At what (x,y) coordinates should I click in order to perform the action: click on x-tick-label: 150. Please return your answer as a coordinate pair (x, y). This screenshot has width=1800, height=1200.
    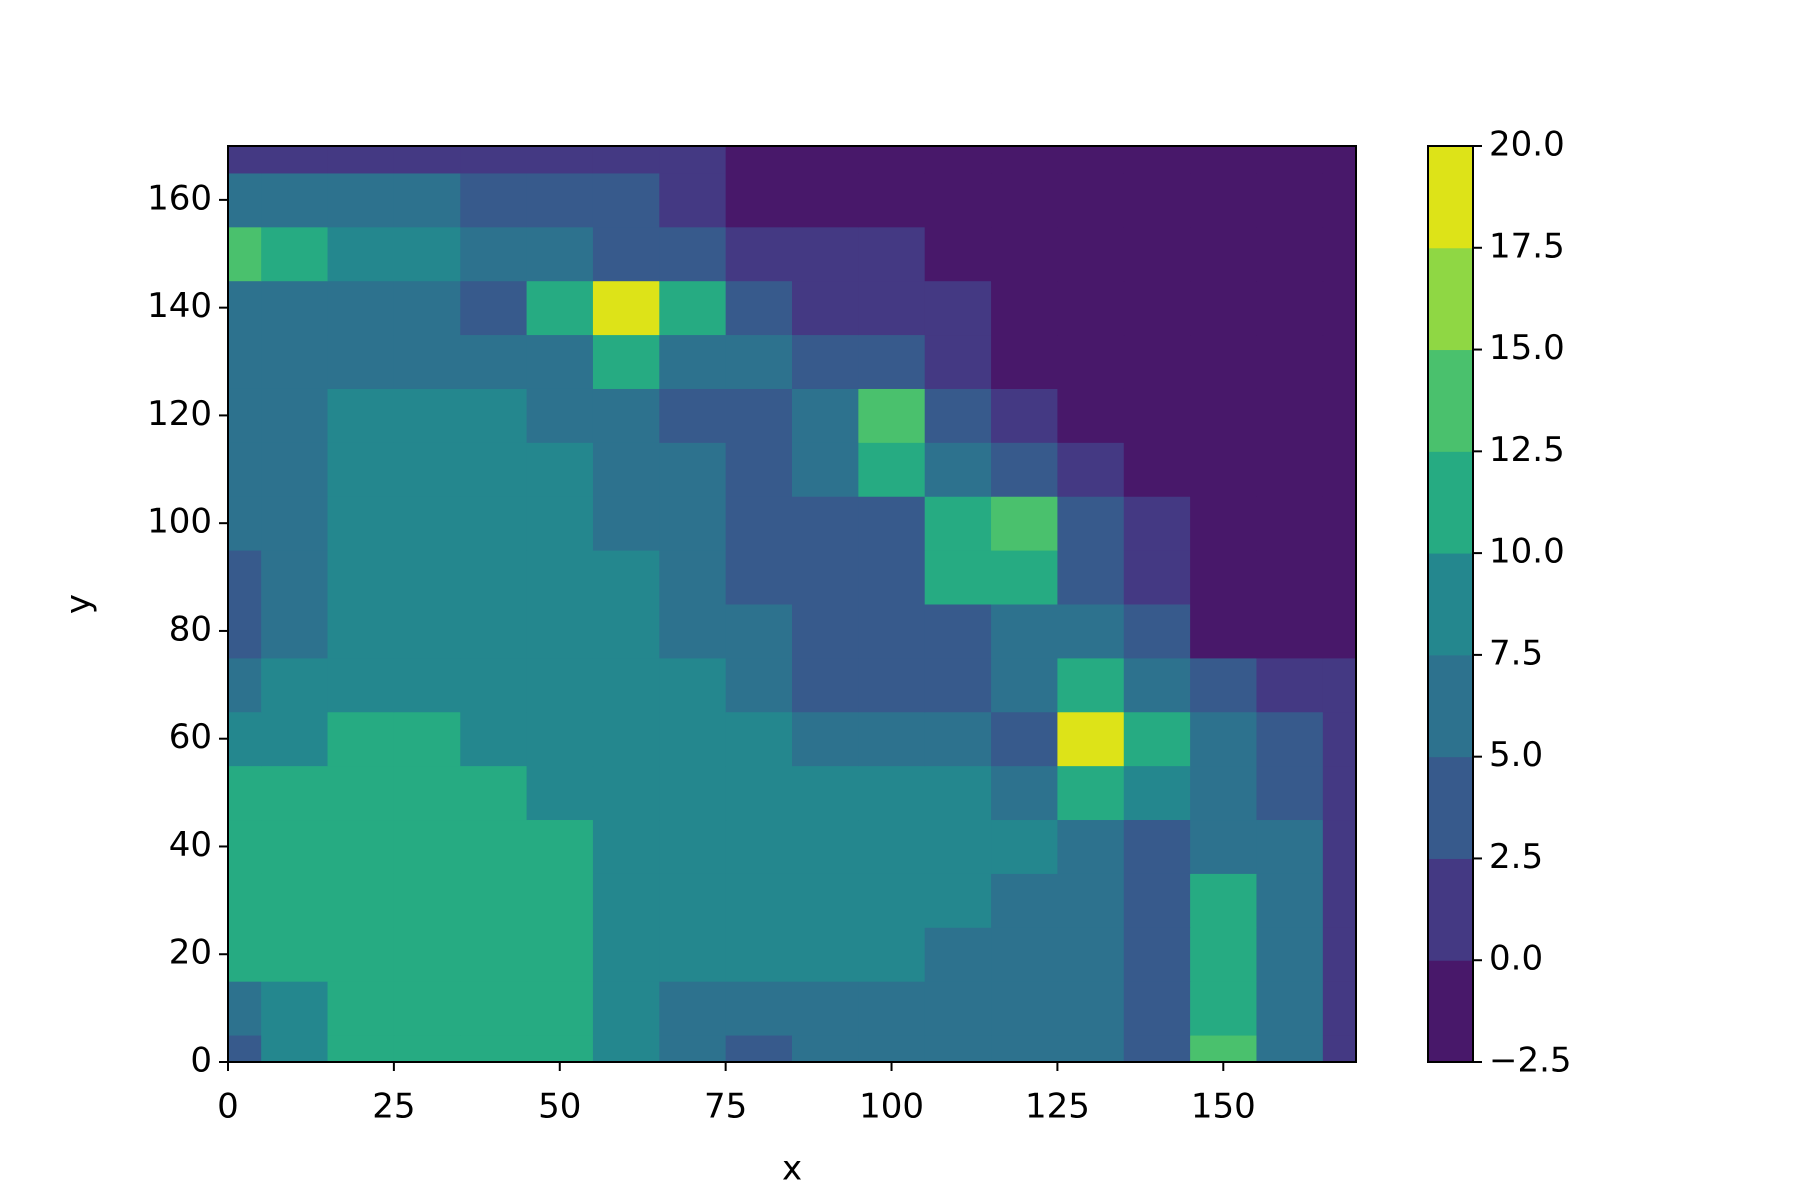
    Looking at the image, I should click on (1223, 1107).